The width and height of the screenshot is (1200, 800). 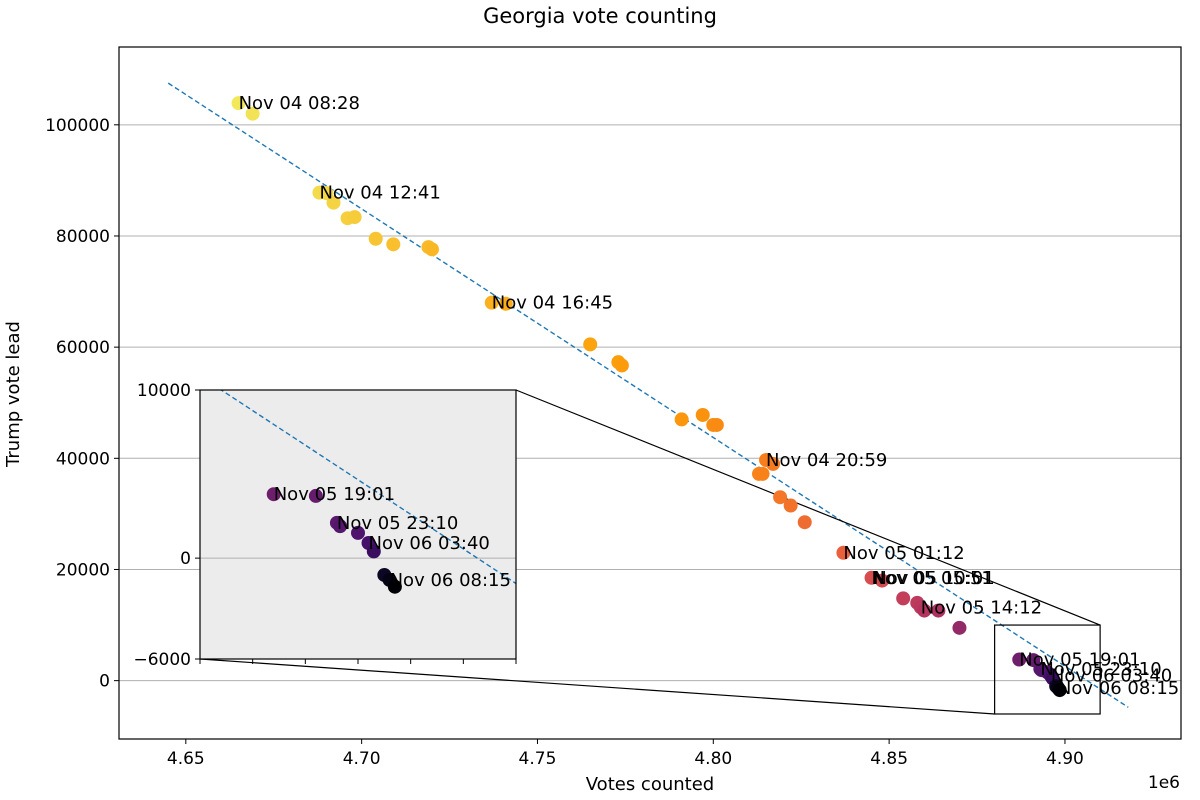 What do you see at coordinates (1065, 759) in the screenshot?
I see `x-tick-label: 4.90` at bounding box center [1065, 759].